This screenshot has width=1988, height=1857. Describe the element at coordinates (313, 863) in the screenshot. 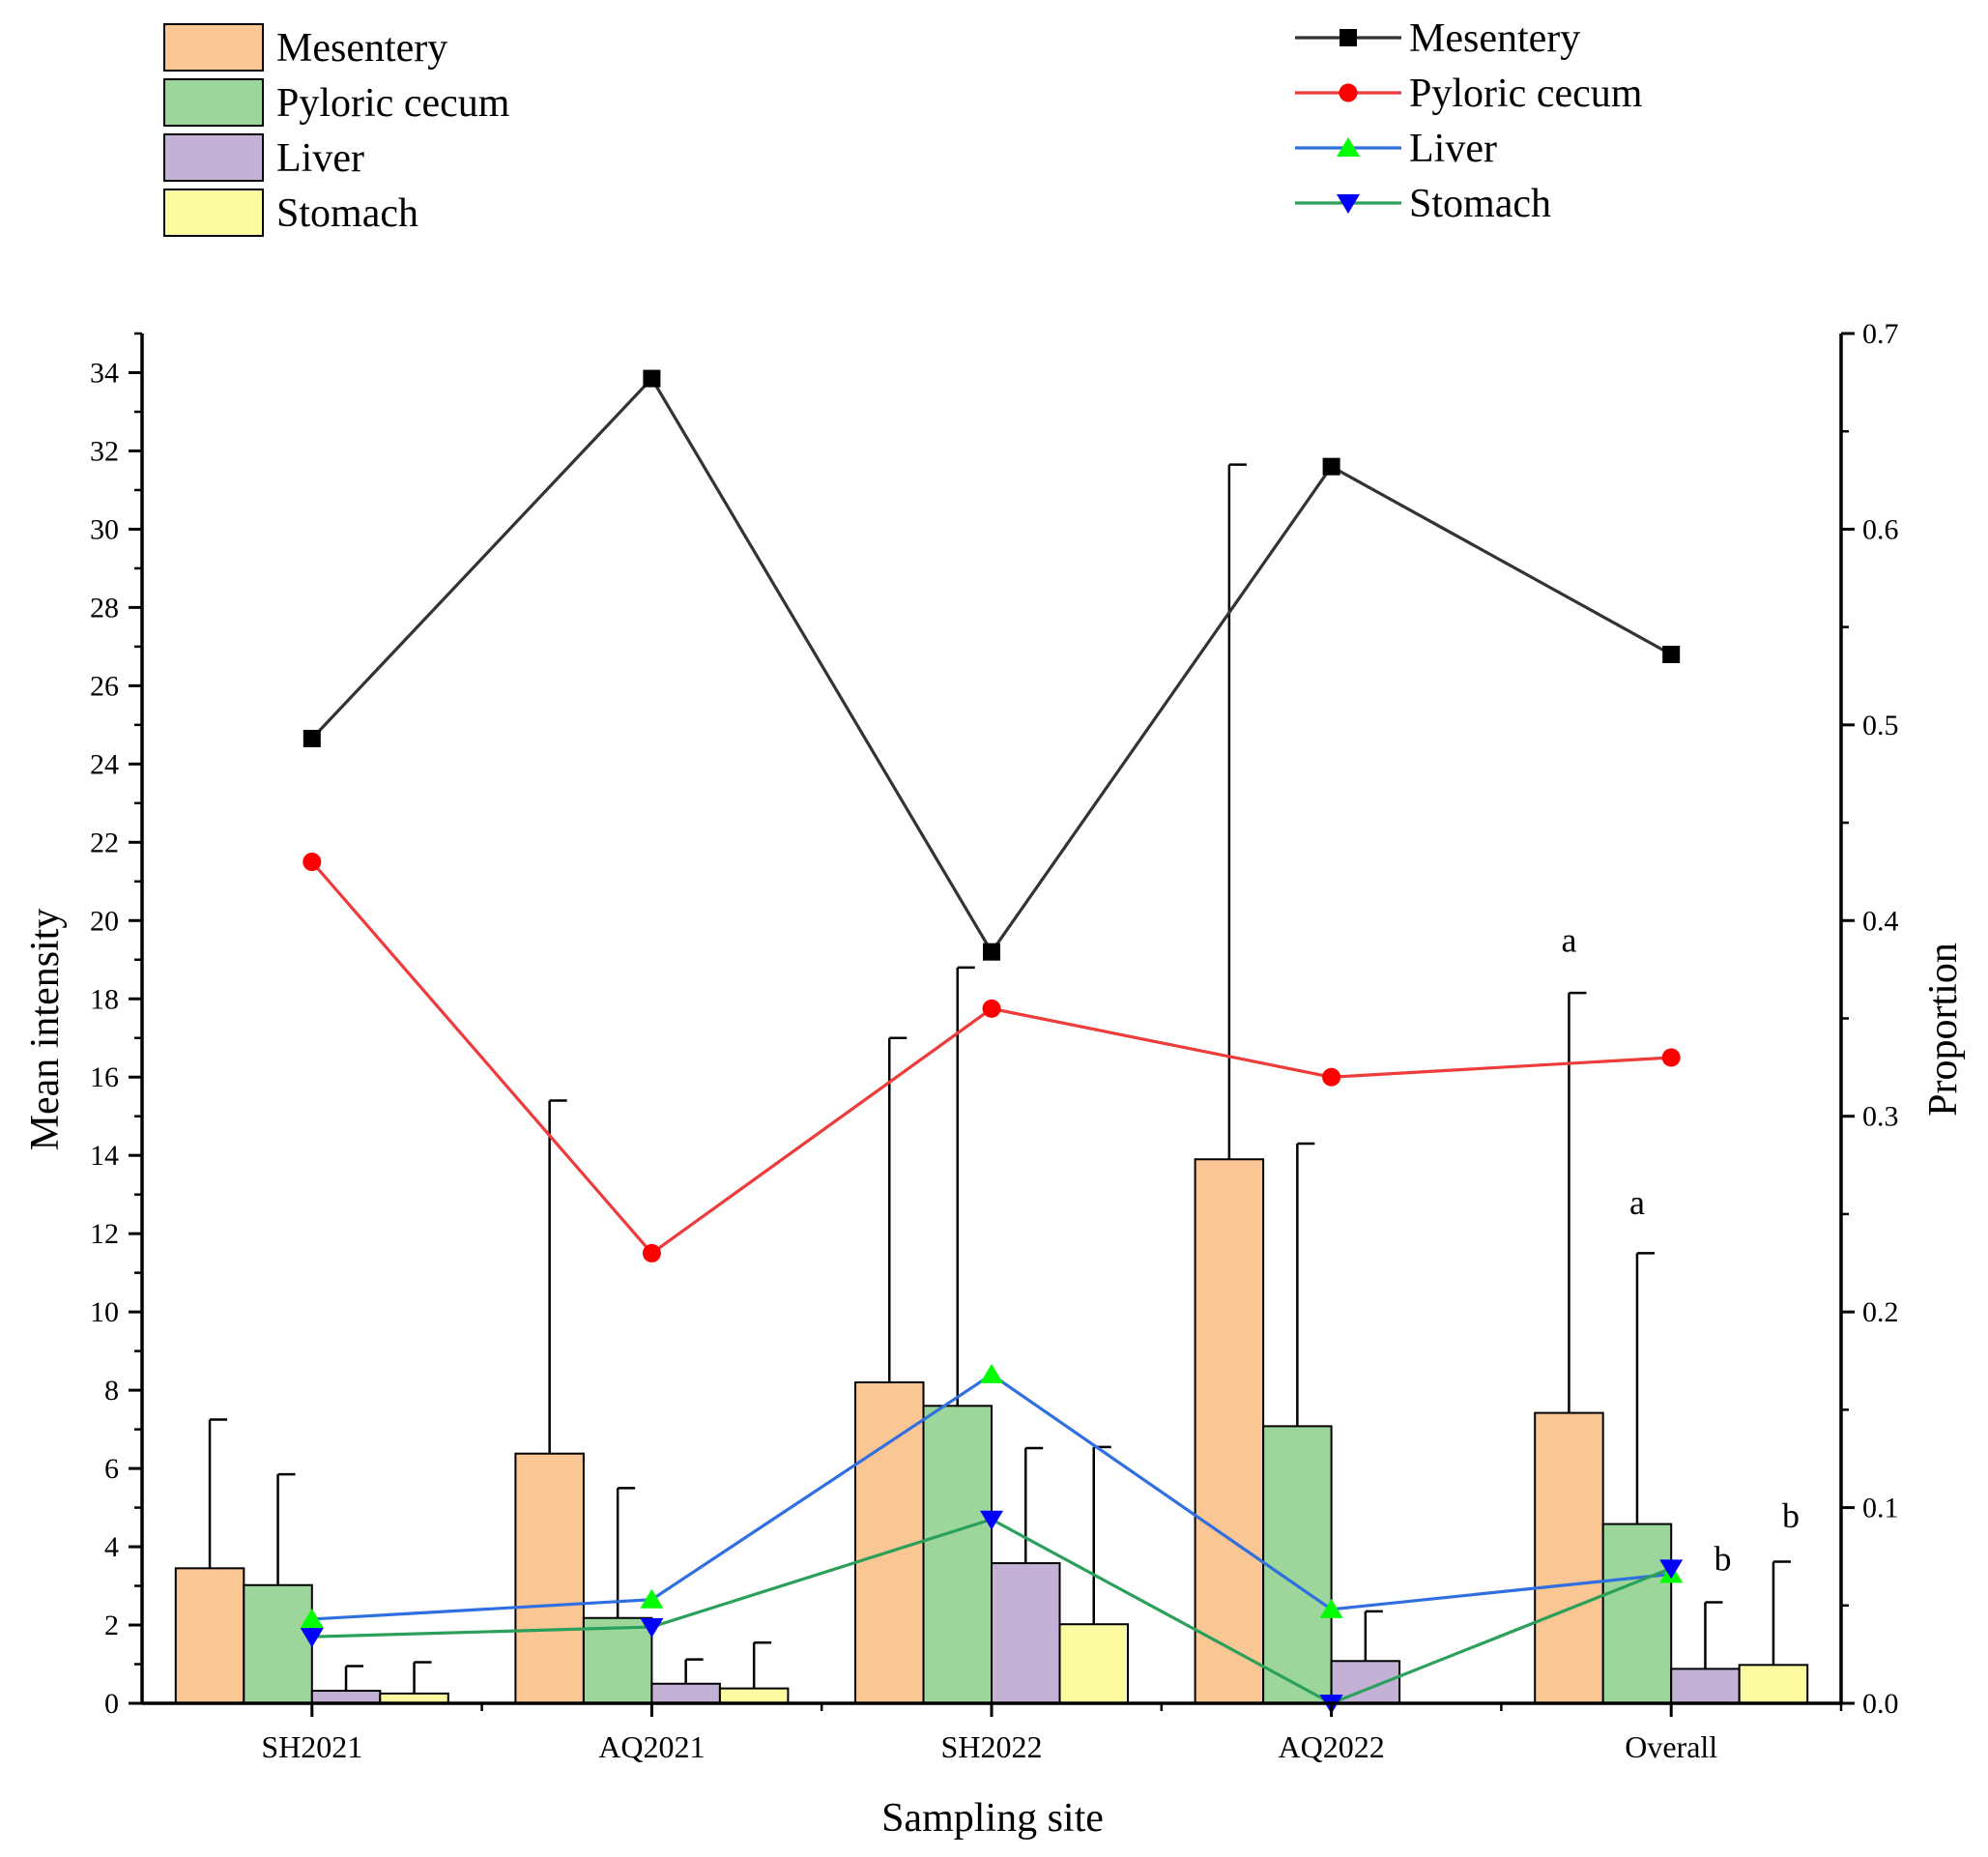

I see `marker-pyloric-cecum-sh2021` at that location.